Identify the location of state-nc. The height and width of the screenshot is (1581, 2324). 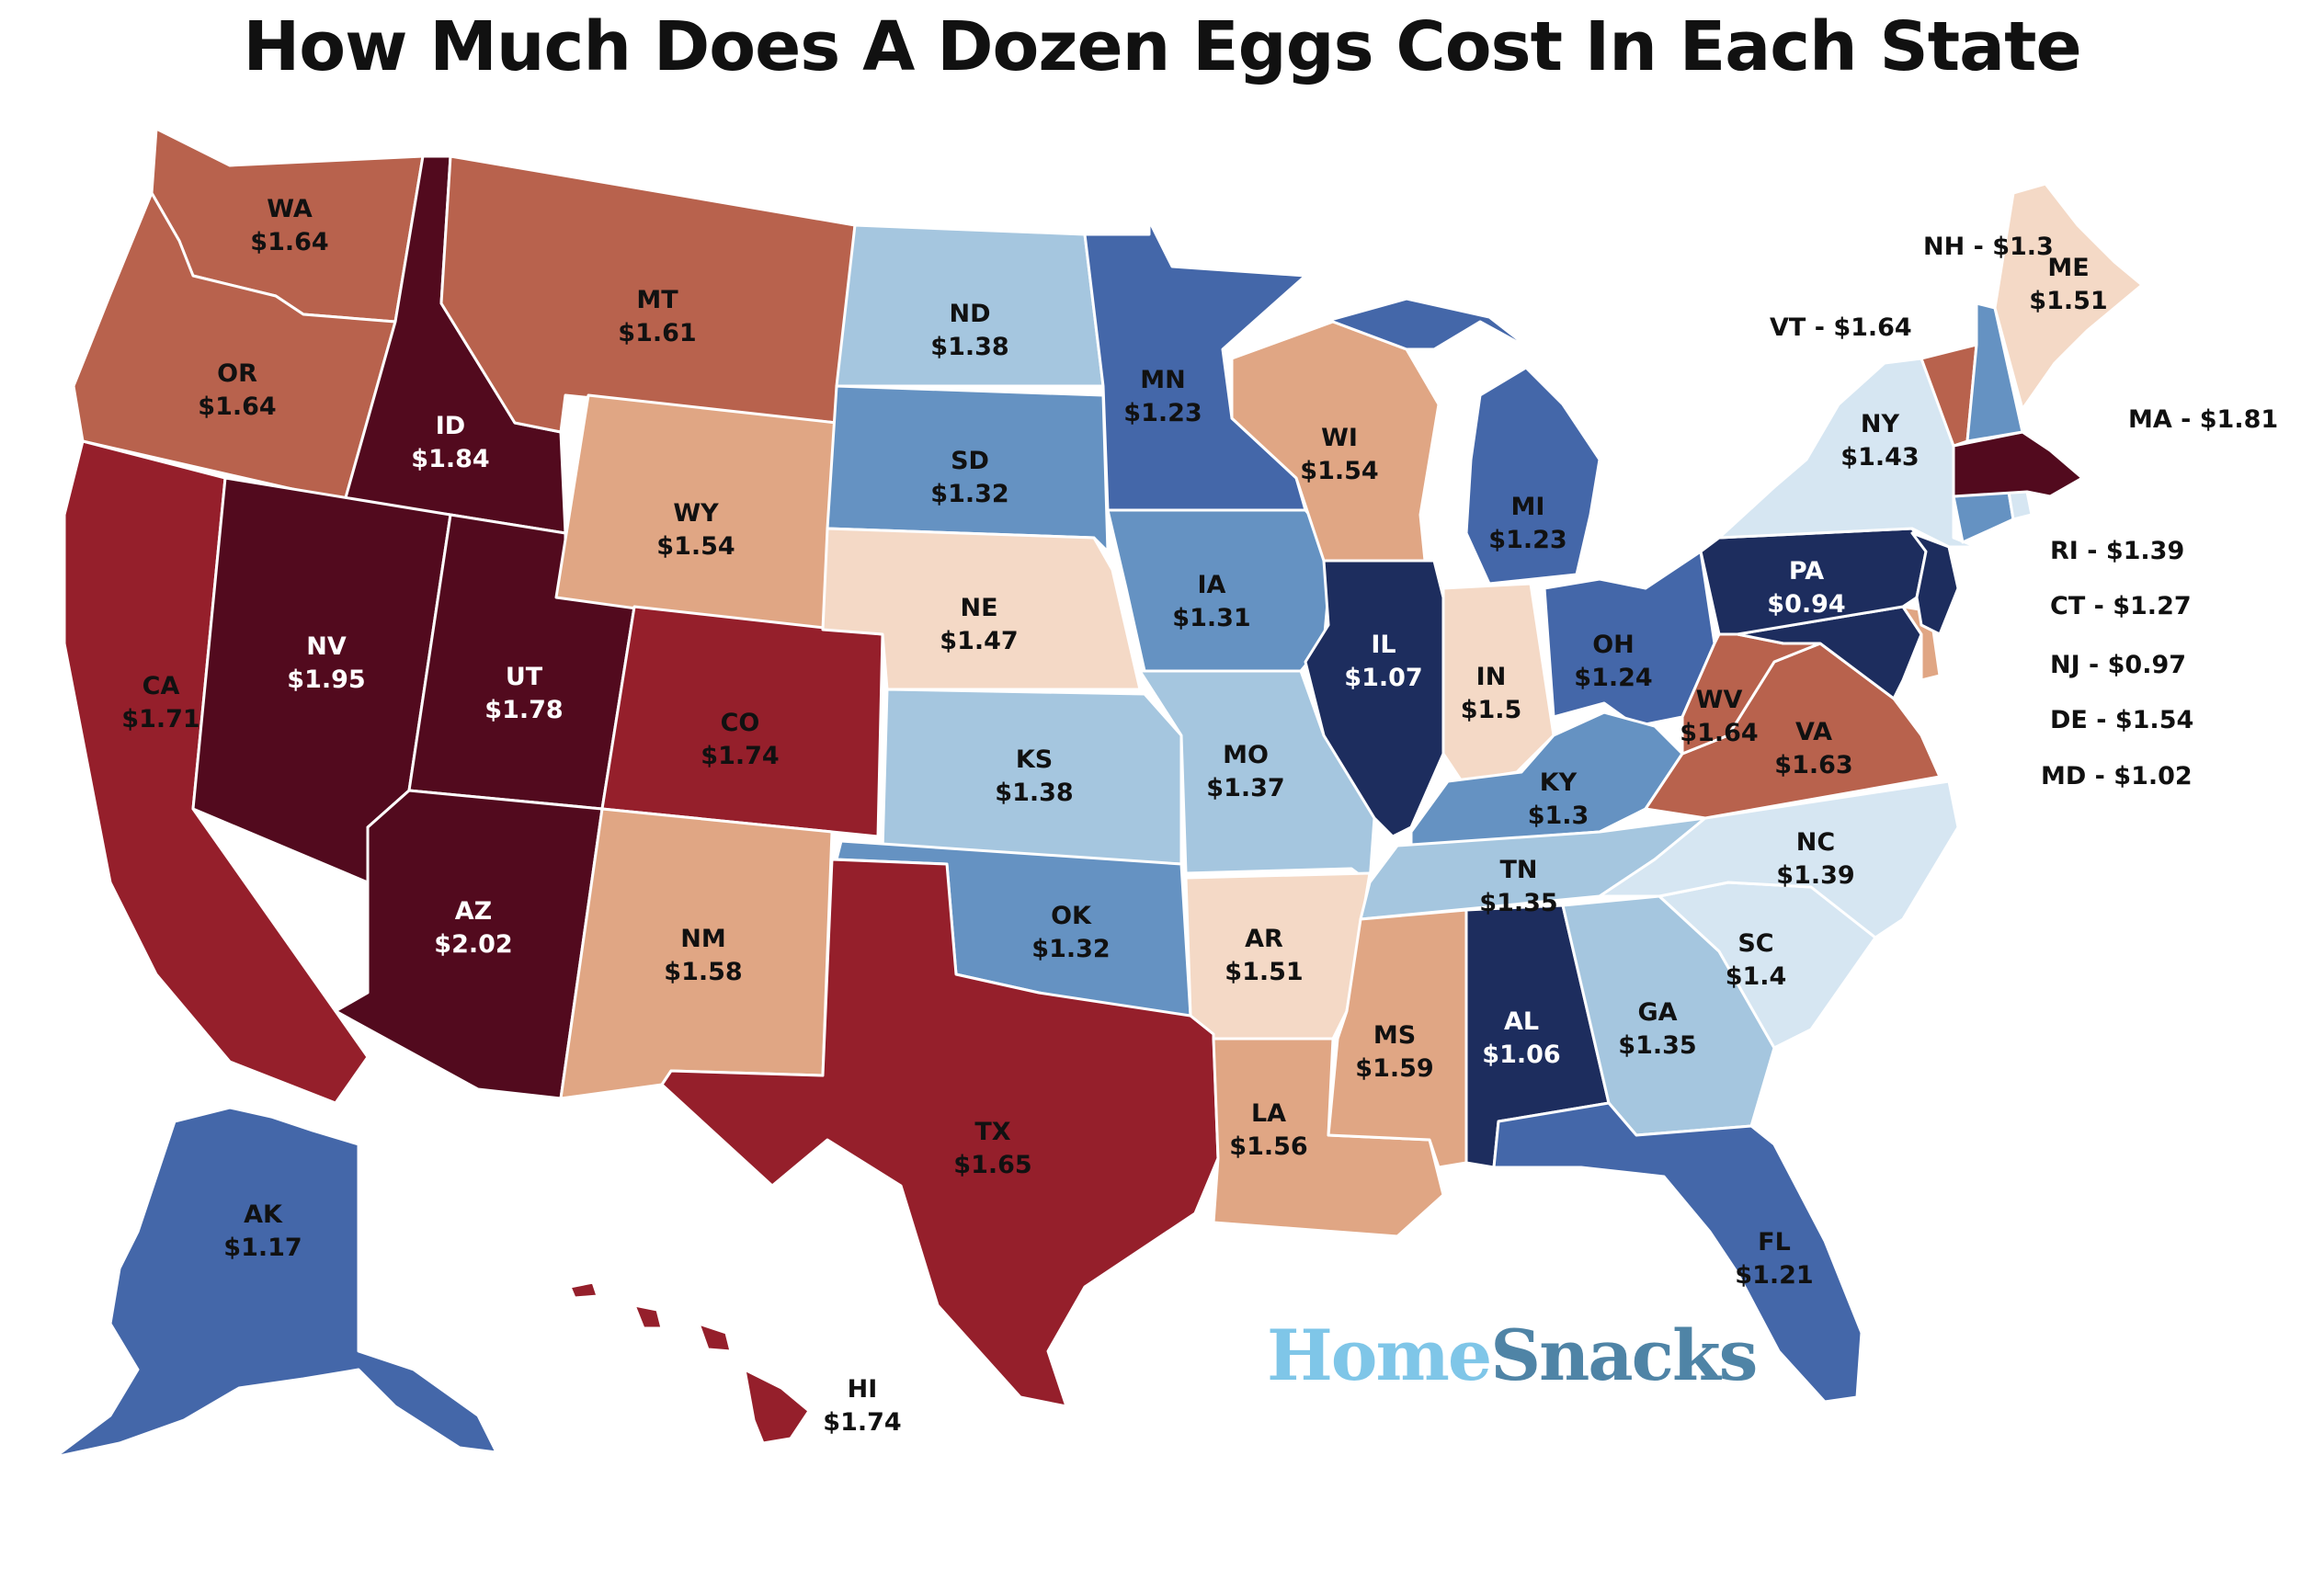
(1779, 859).